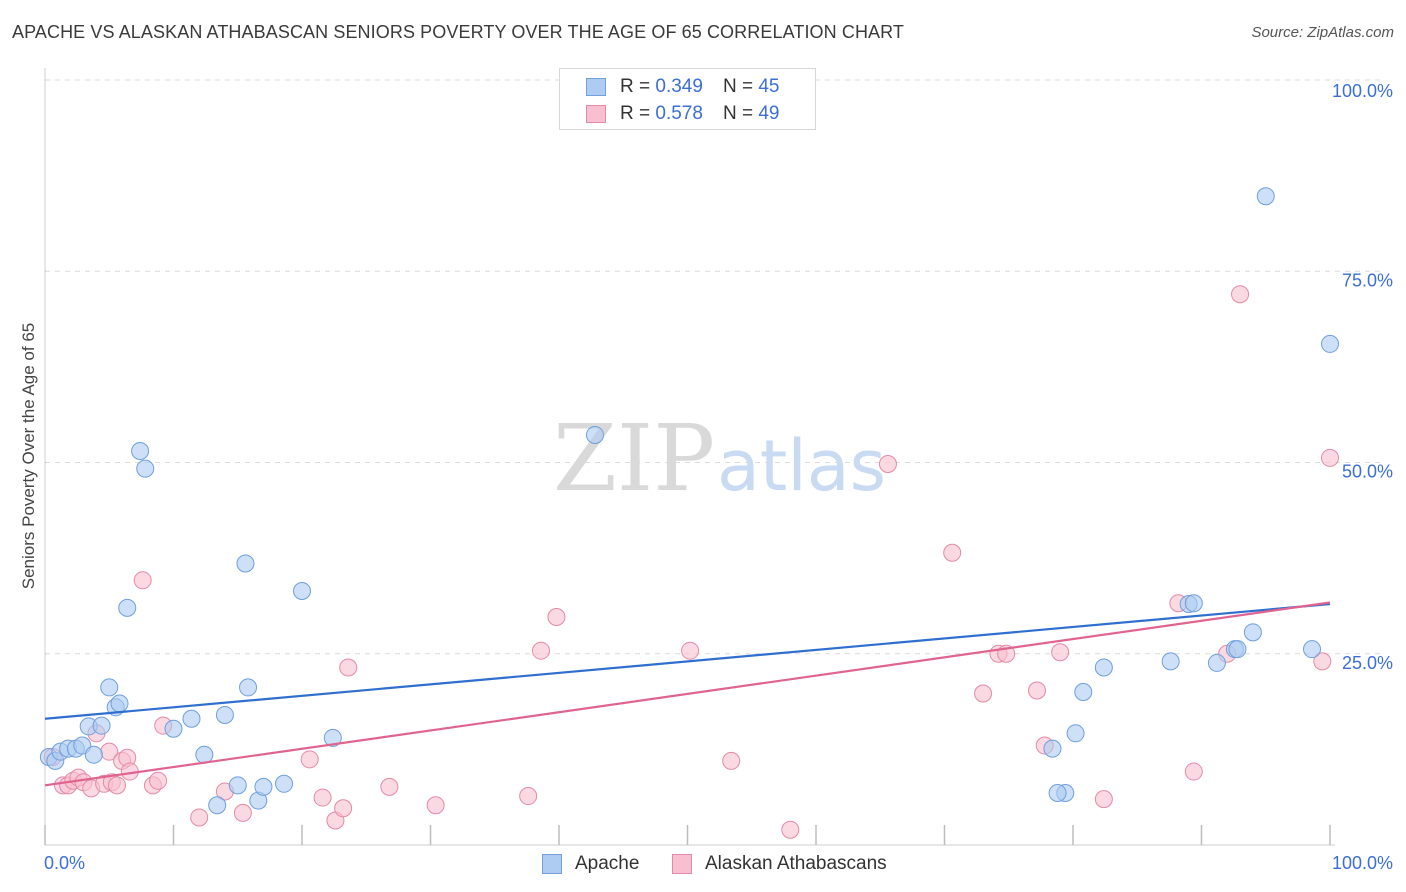 Image resolution: width=1406 pixels, height=892 pixels. I want to click on y-tick-label: 25.0%, so click(1367, 663).